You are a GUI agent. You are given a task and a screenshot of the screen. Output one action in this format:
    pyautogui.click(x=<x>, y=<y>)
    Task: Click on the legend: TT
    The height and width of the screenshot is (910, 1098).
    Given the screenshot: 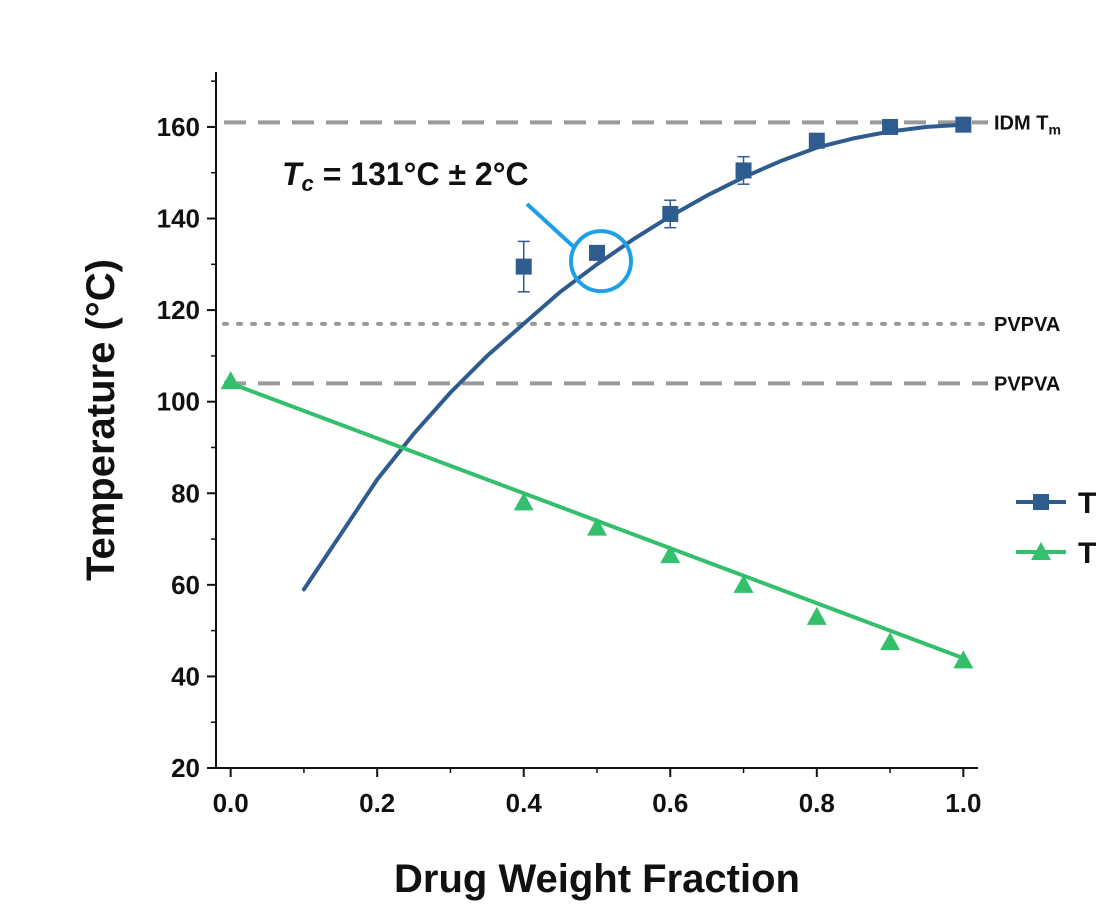 What is the action you would take?
    pyautogui.click(x=1056, y=528)
    